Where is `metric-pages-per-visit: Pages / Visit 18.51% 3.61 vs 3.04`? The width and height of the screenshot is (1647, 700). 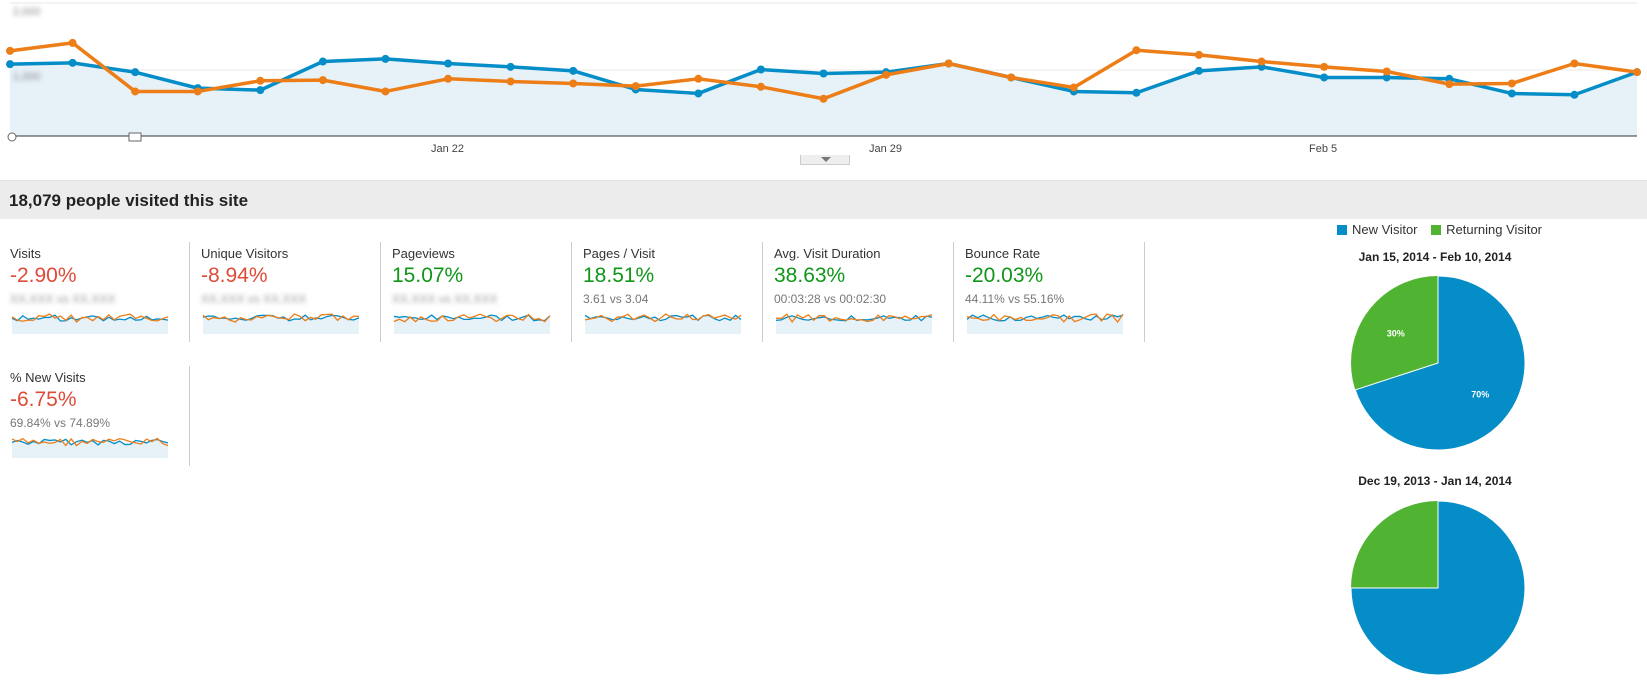 metric-pages-per-visit: Pages / Visit 18.51% 3.61 vs 3.04 is located at coordinates (673, 292).